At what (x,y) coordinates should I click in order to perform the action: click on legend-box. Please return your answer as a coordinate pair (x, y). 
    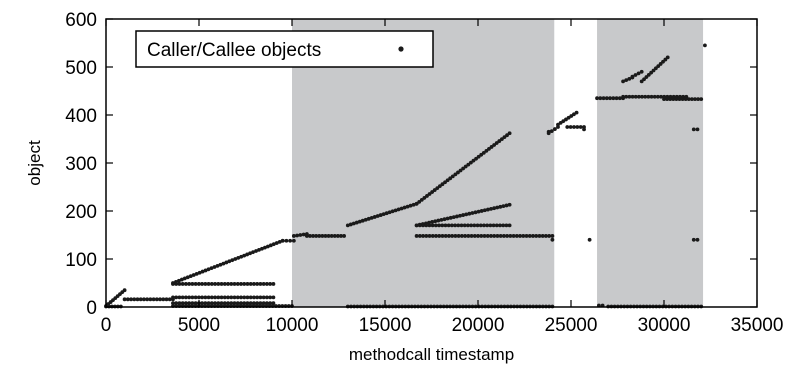
    Looking at the image, I should click on (284, 49).